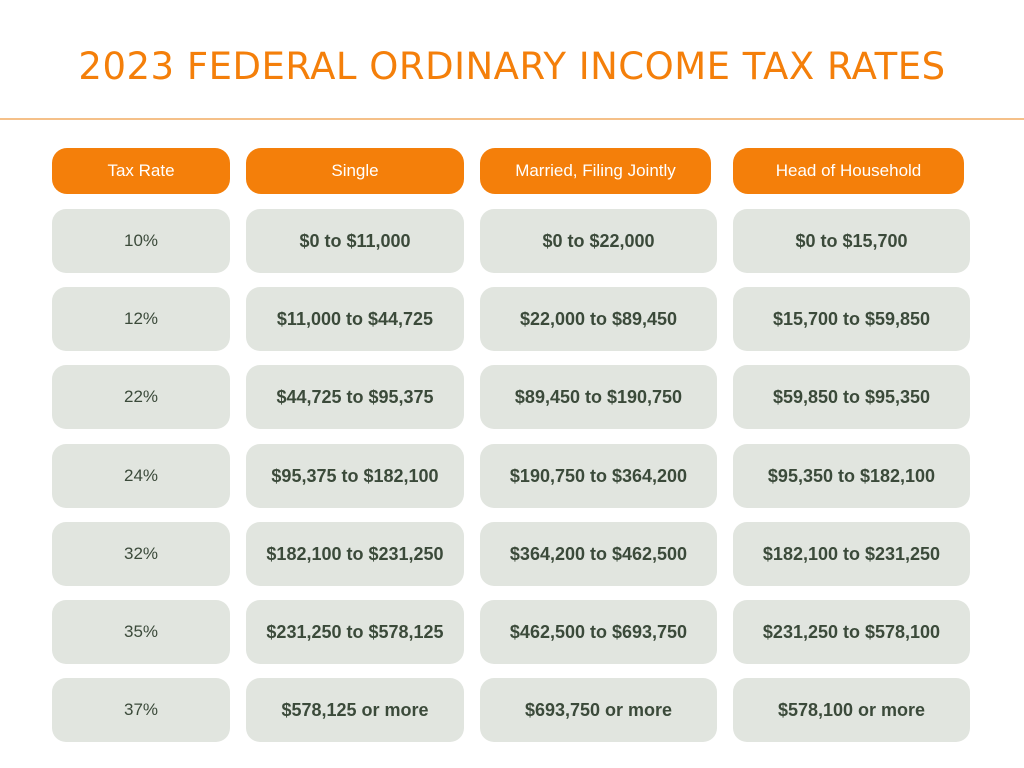 The width and height of the screenshot is (1024, 768). What do you see at coordinates (851, 319) in the screenshot?
I see `cell-head-of-household: $15,700 to $59,850` at bounding box center [851, 319].